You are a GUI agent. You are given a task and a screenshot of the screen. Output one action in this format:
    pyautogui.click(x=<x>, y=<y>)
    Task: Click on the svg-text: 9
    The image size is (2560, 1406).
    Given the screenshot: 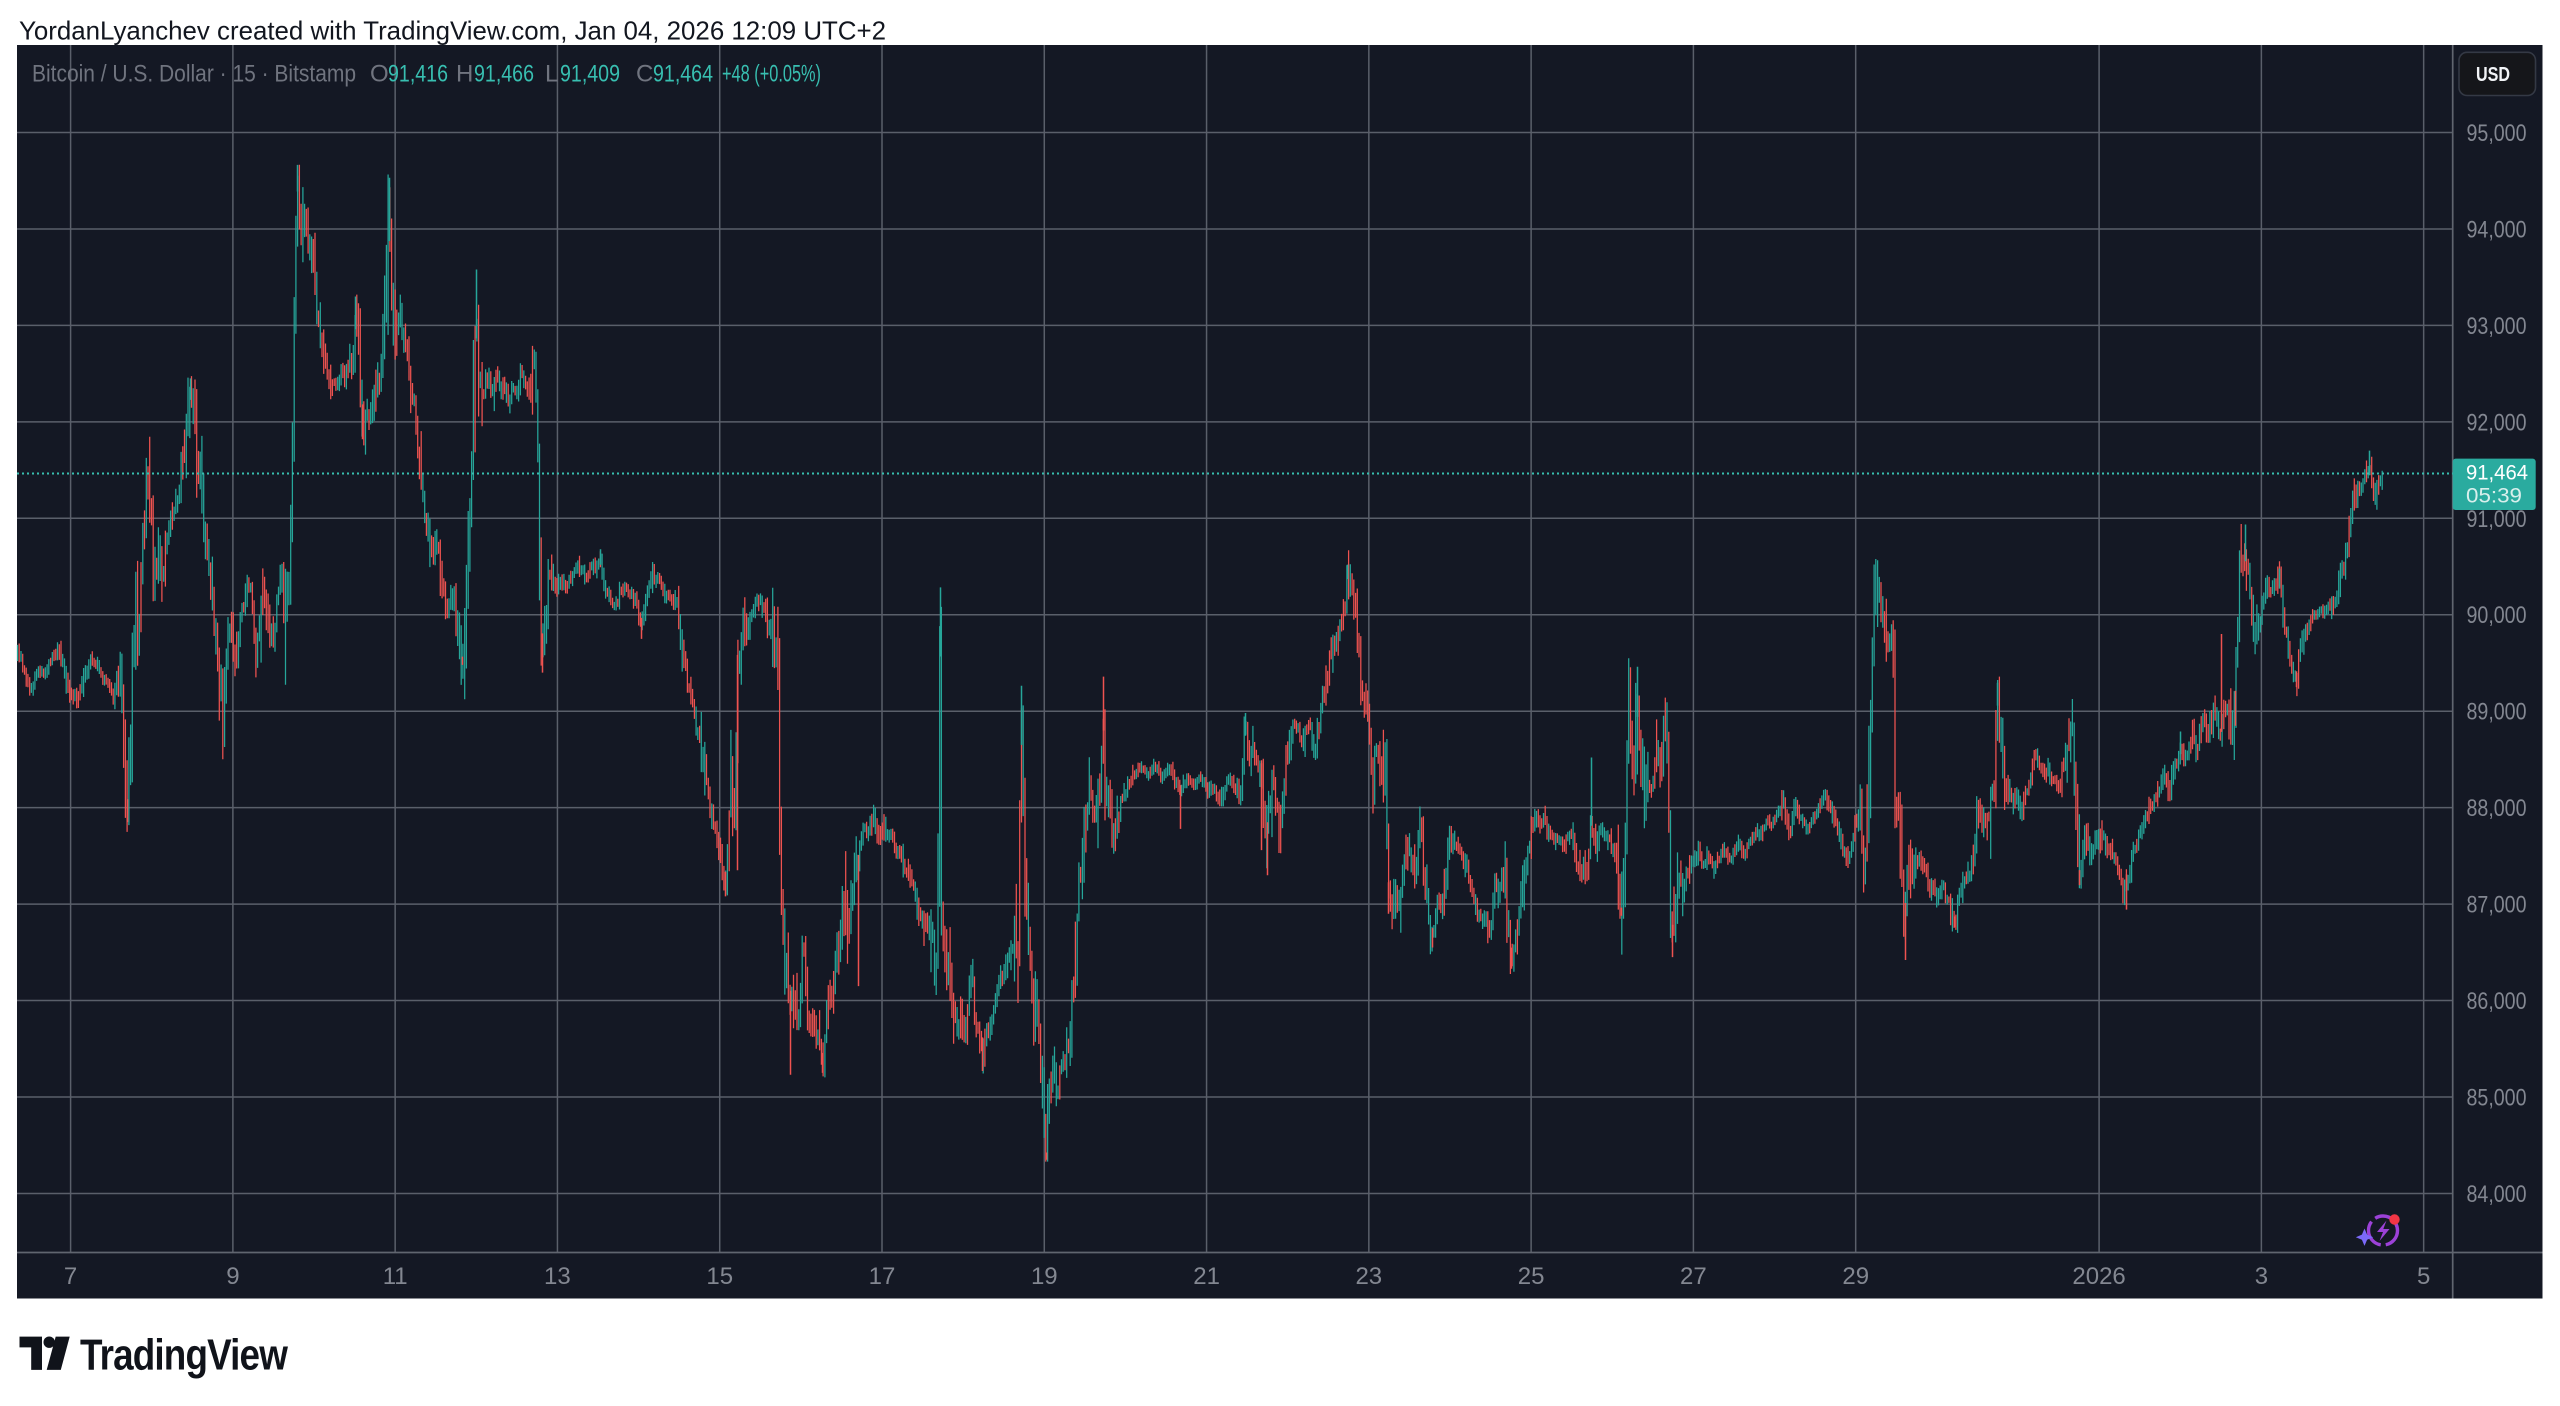 What is the action you would take?
    pyautogui.click(x=232, y=1276)
    